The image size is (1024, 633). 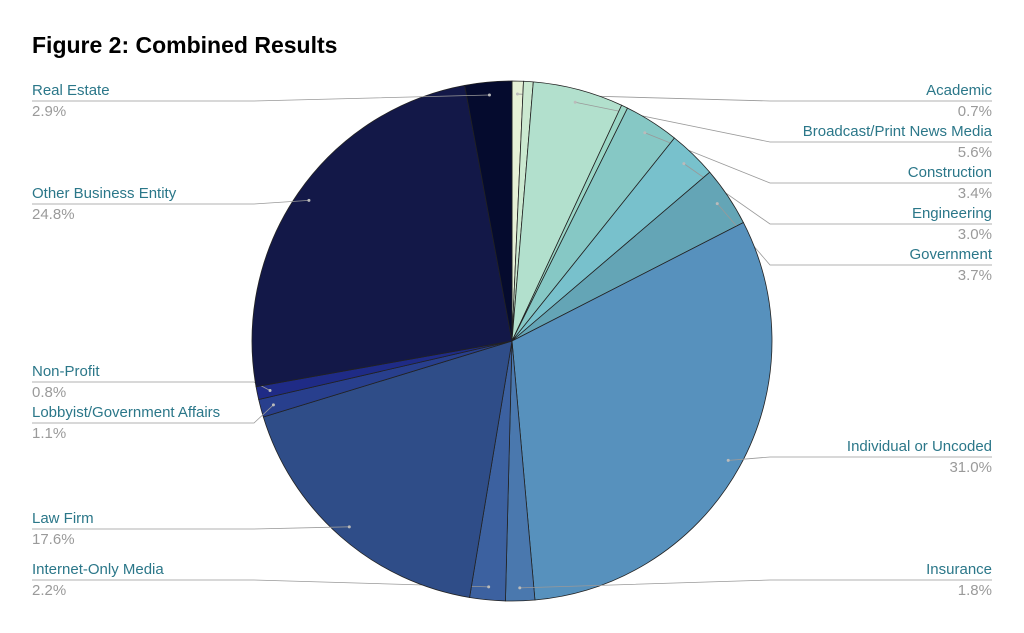 What do you see at coordinates (975, 193) in the screenshot?
I see `slice-value-label: 3.4%` at bounding box center [975, 193].